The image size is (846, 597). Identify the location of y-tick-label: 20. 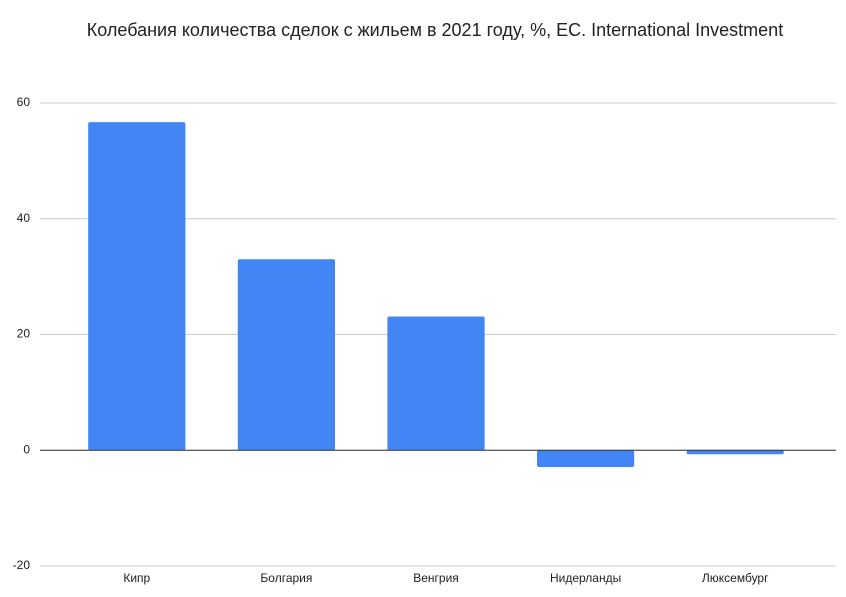
(24, 334).